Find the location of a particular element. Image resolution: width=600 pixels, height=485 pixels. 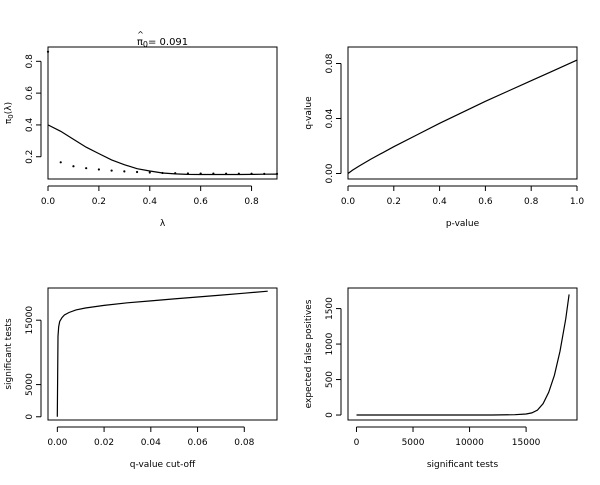

series-line-significant-tests is located at coordinates (162, 353).